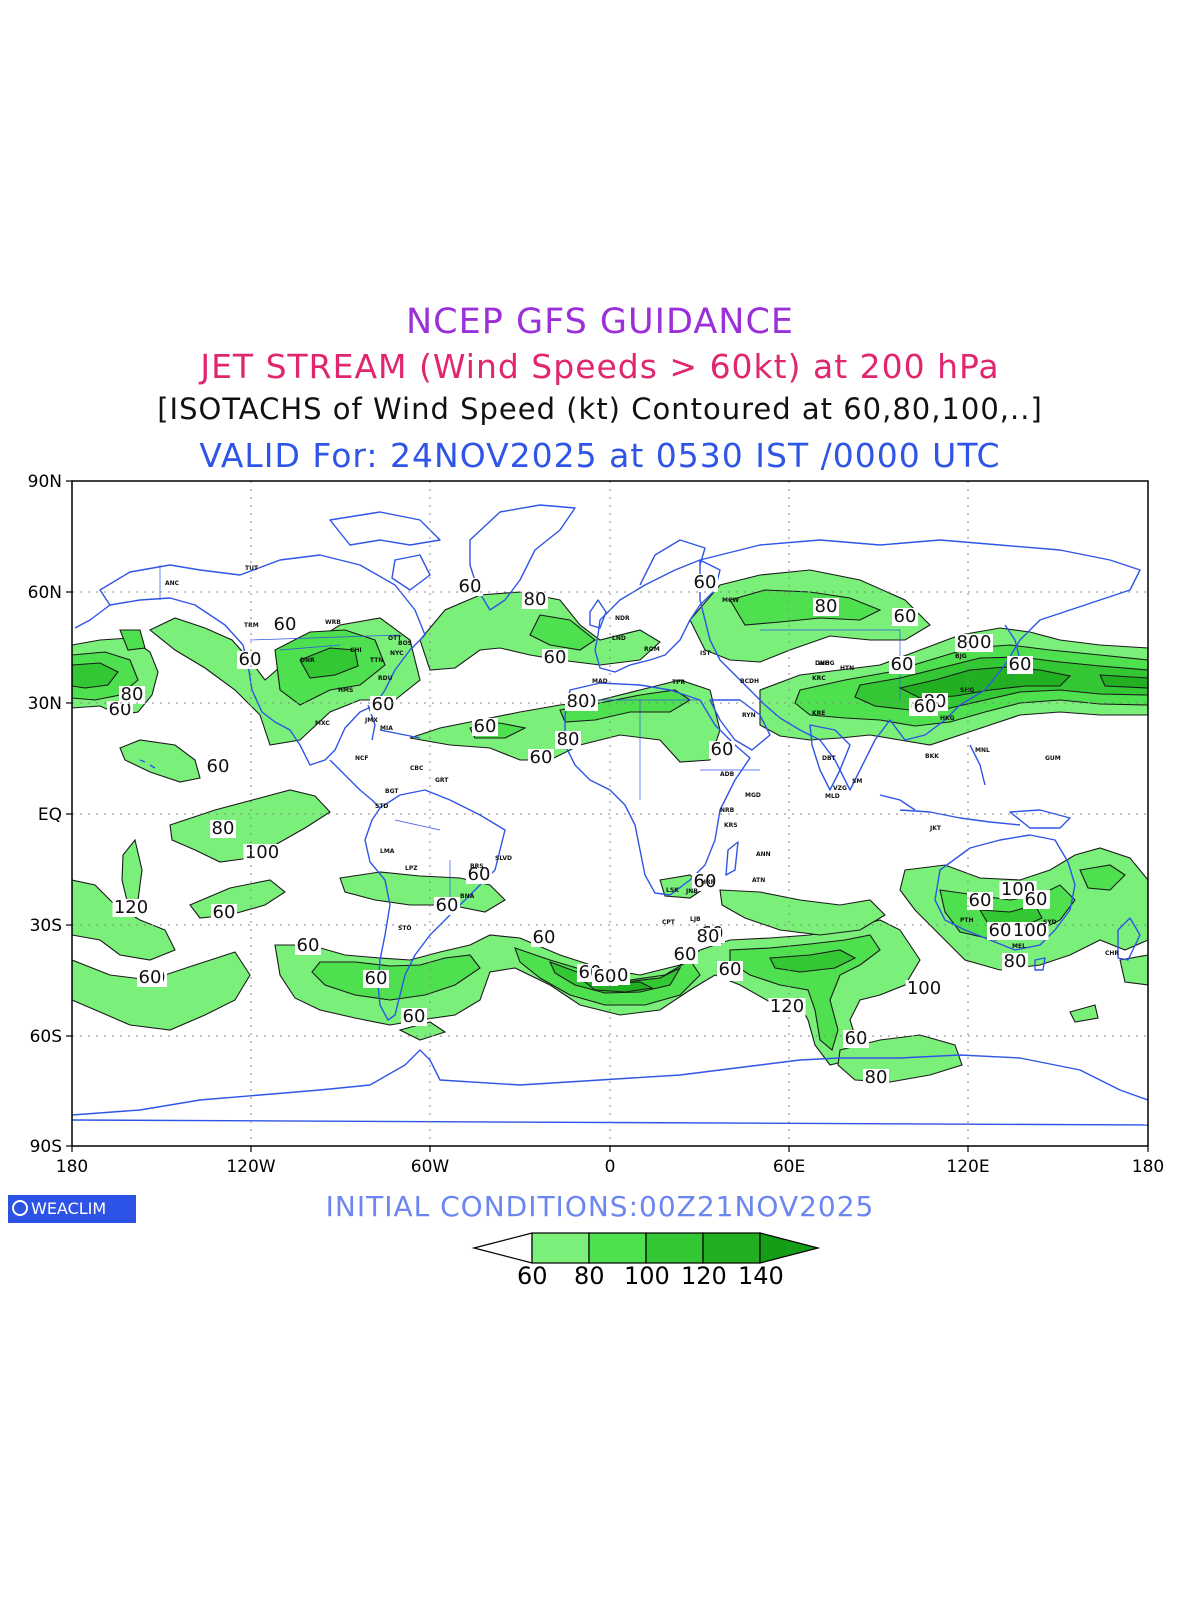 The height and width of the screenshot is (1600, 1200). I want to click on station-label: NCF, so click(362, 758).